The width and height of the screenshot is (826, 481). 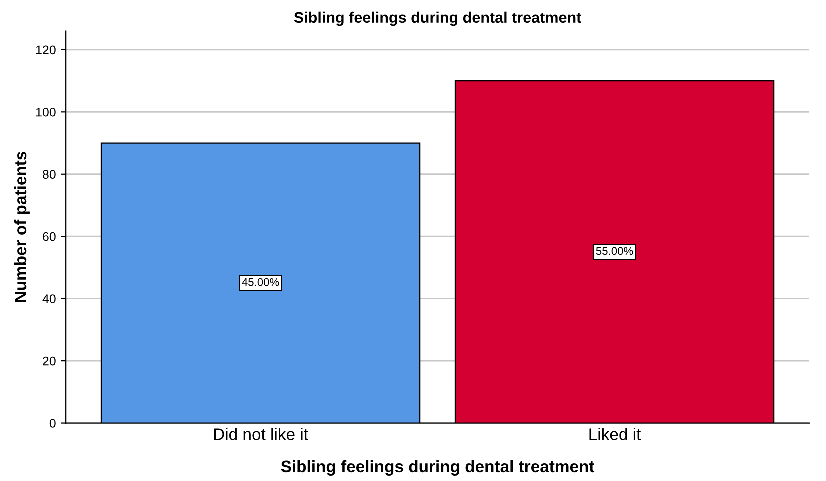 What do you see at coordinates (49, 175) in the screenshot?
I see `y-tick-label: 80` at bounding box center [49, 175].